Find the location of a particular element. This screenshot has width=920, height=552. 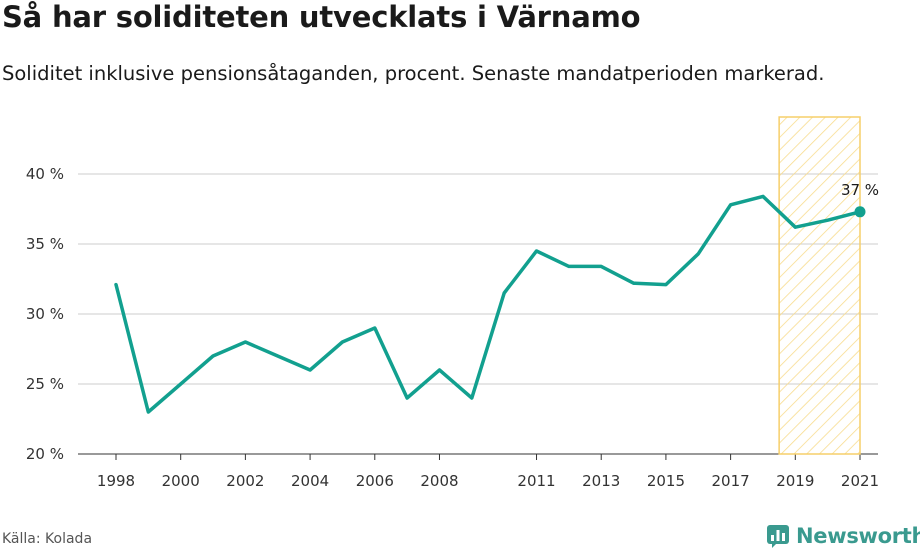

brand-logo: Newsworthy is located at coordinates (843, 536).